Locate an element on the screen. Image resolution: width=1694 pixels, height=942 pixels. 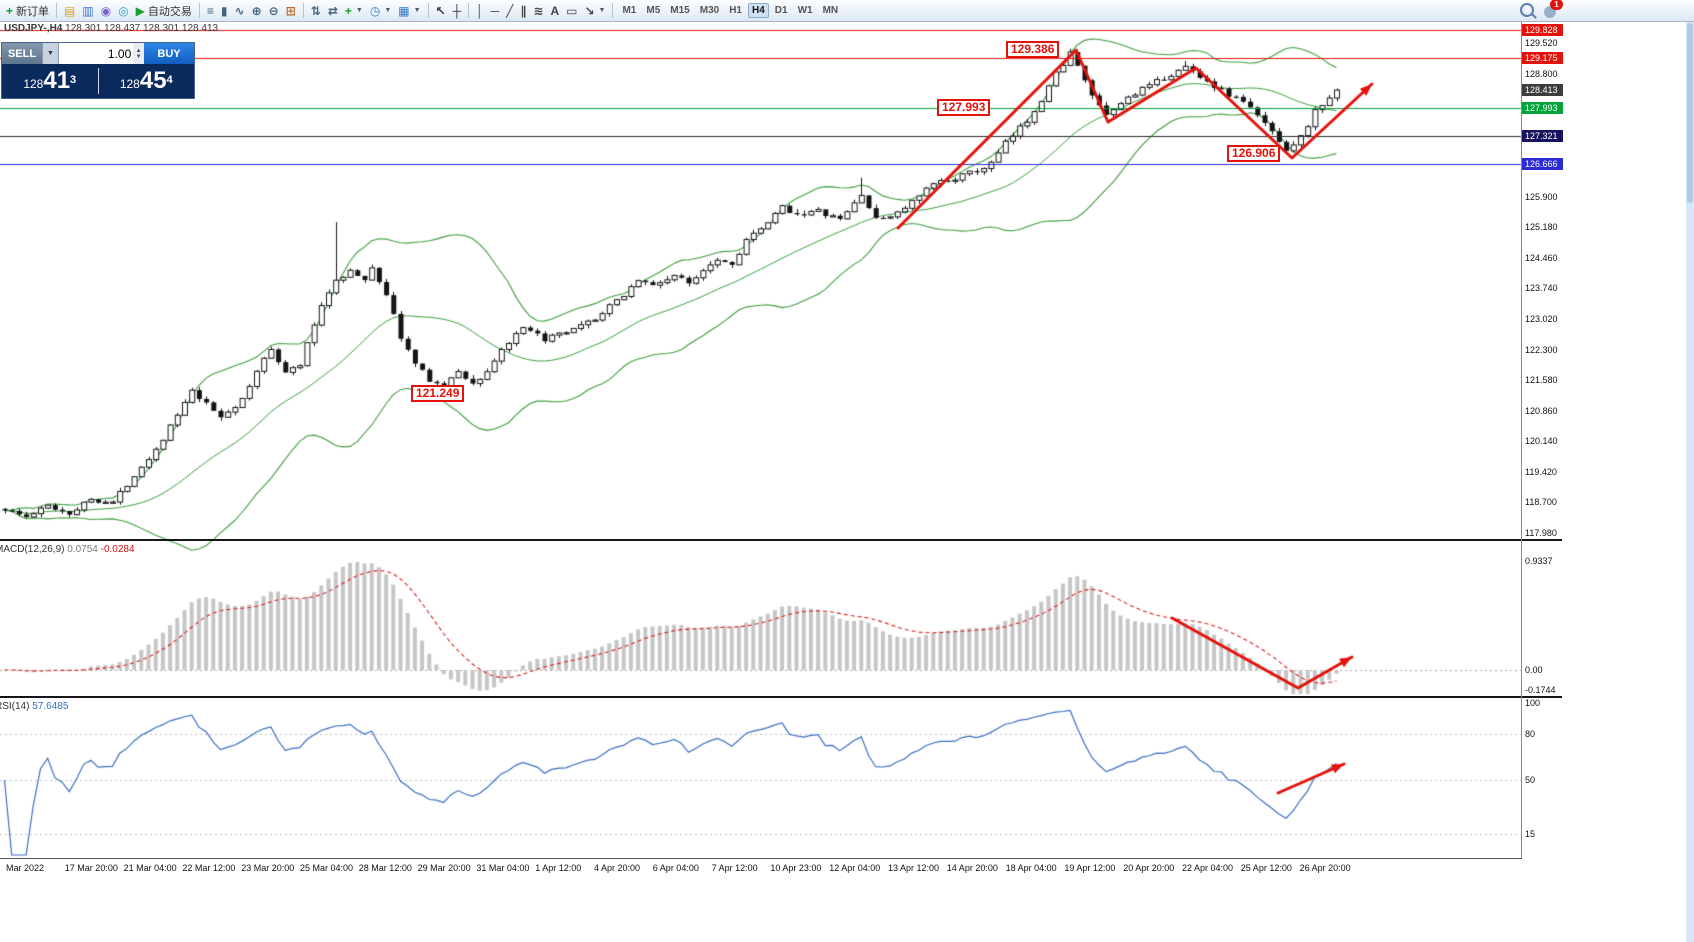
trade-panel-top-row: SELL ▼ ▲ ▼ BUY is located at coordinates (98, 53).